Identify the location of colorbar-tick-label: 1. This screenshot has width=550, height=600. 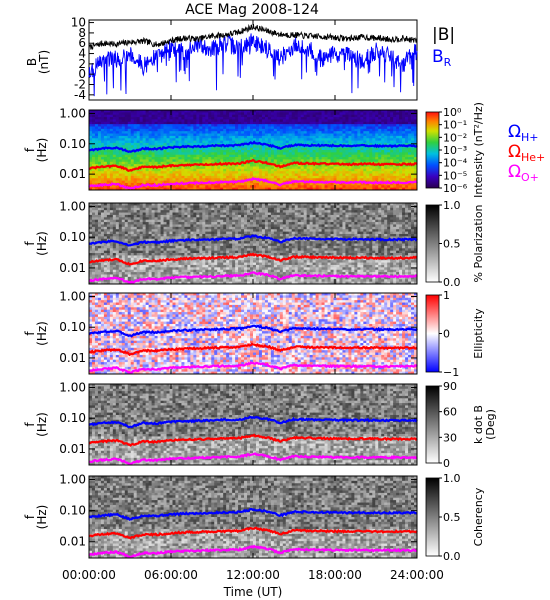
(446, 295).